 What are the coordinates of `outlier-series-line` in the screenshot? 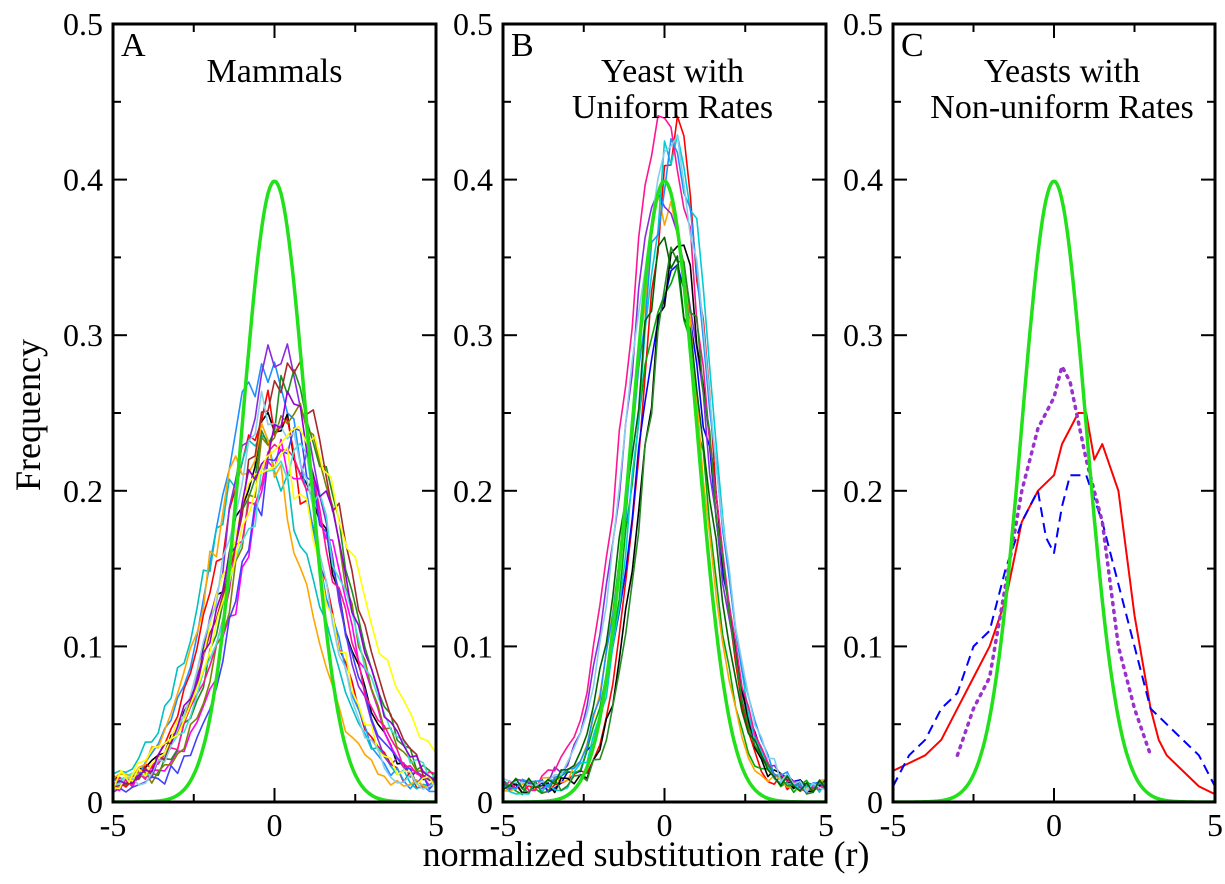 It's located at (274, 607).